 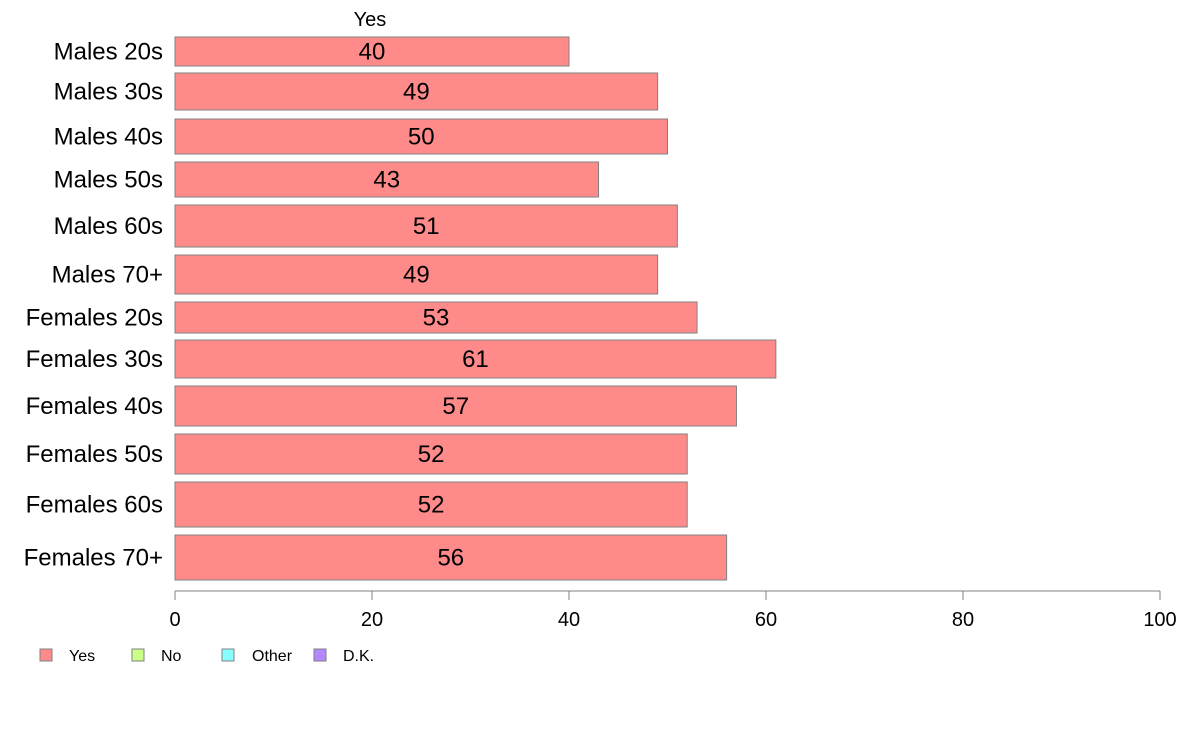 I want to click on value-label: 61, so click(x=475, y=359).